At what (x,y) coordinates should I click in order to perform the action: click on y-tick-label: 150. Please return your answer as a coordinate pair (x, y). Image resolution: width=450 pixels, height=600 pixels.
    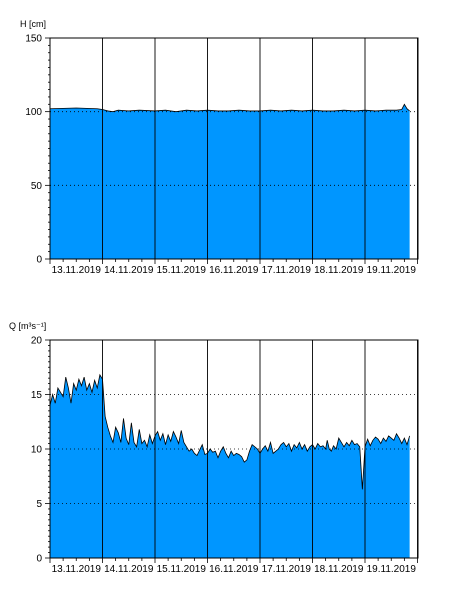
    Looking at the image, I should click on (33, 39).